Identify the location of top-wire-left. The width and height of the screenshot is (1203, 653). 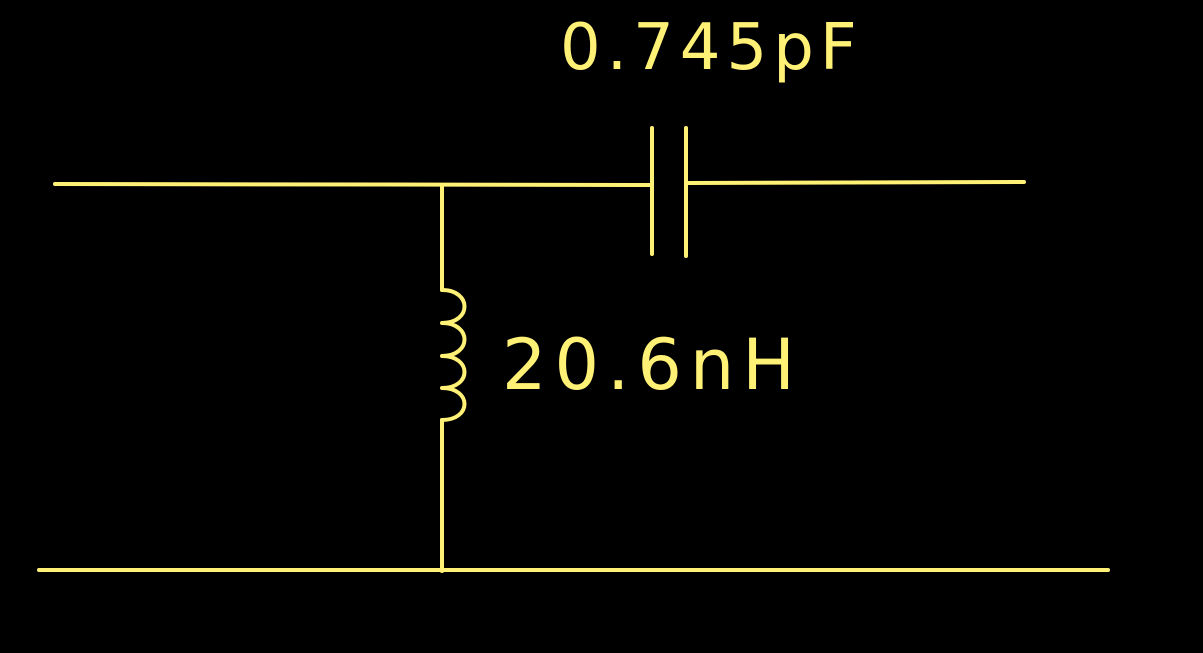
(352, 184).